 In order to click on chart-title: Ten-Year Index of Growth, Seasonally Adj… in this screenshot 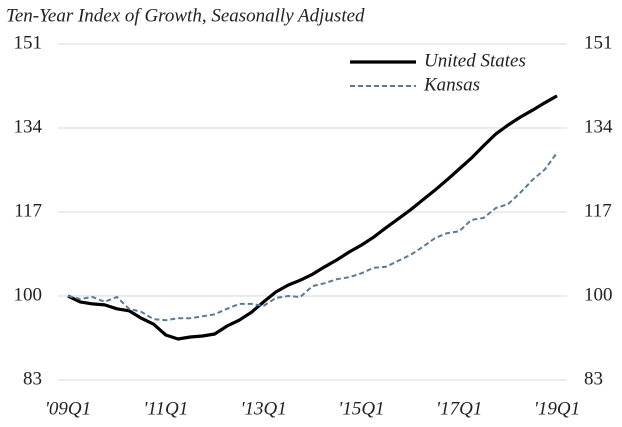, I will do `click(185, 15)`.